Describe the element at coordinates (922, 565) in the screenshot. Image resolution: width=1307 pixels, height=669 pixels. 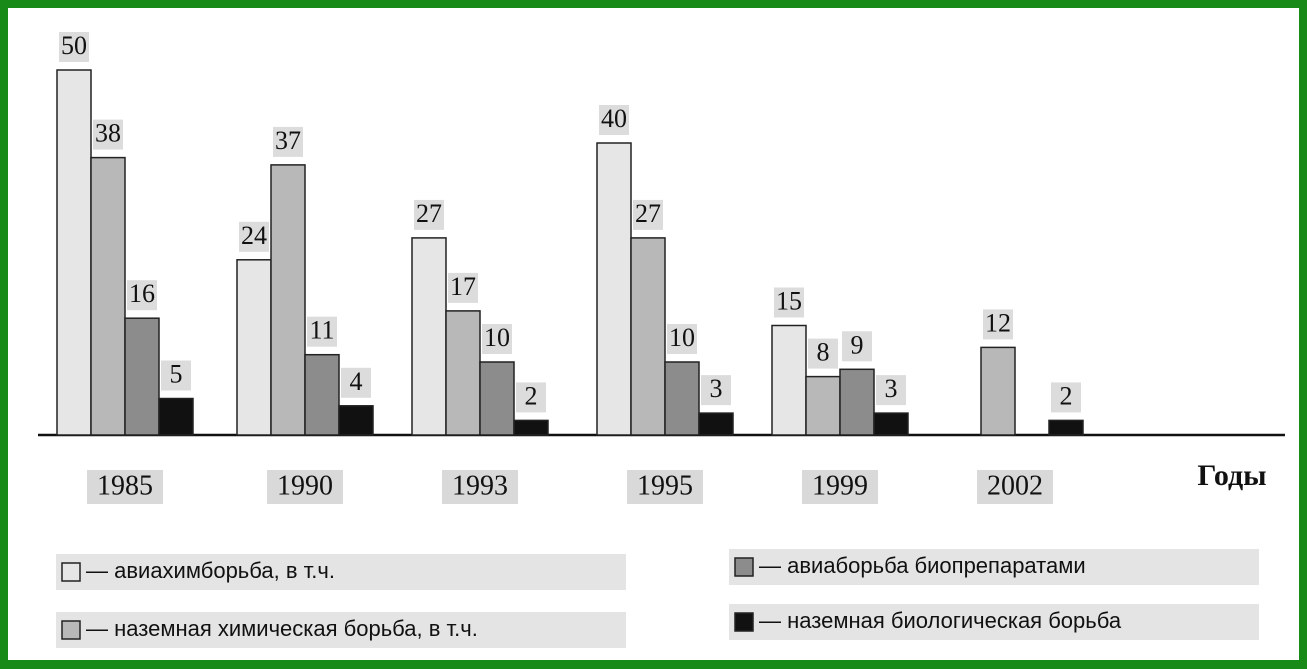
I see `legend-label: — авиаборьба биопрепаратами` at that location.